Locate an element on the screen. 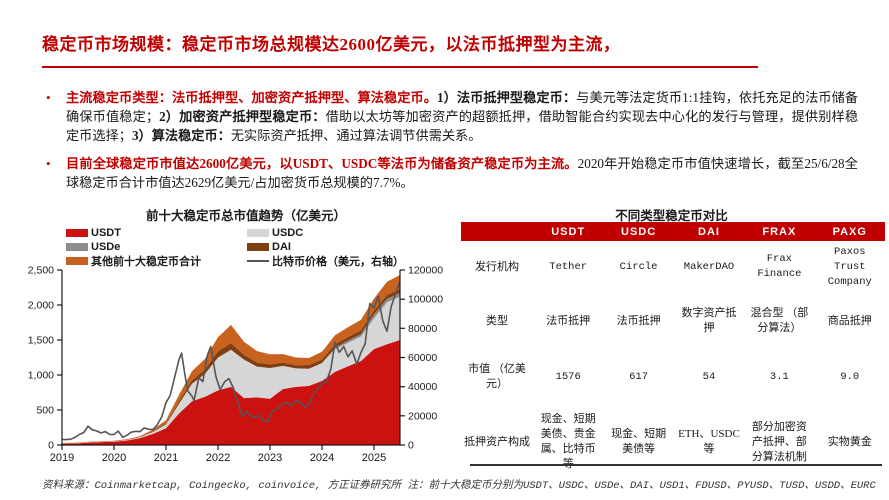 The height and width of the screenshot is (500, 889). legend-item-usdt: USDT is located at coordinates (156, 232).